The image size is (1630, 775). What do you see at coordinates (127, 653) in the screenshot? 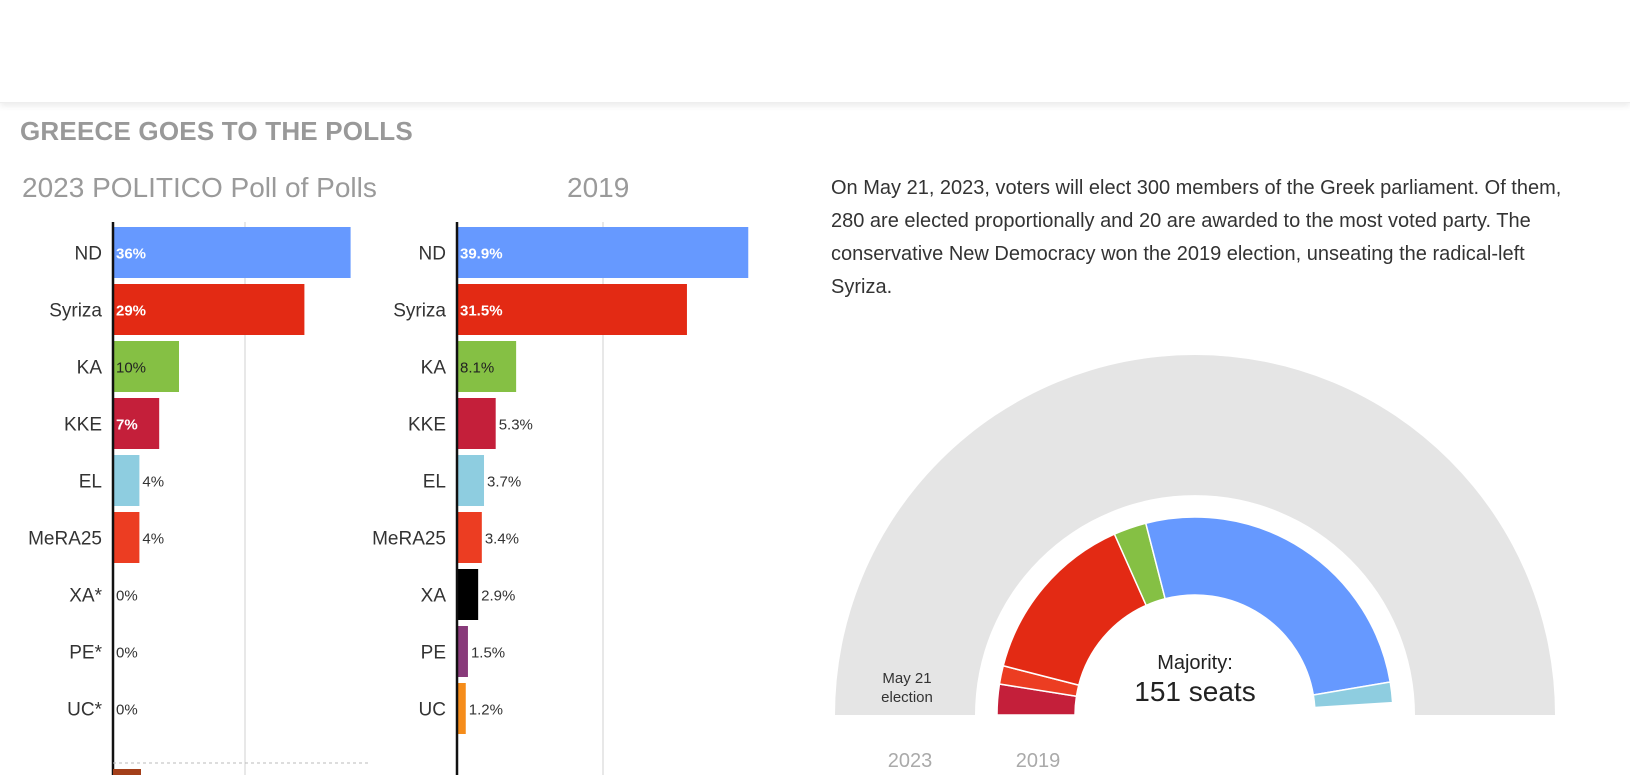
I see `poll-2023-value-pe: 0%` at bounding box center [127, 653].